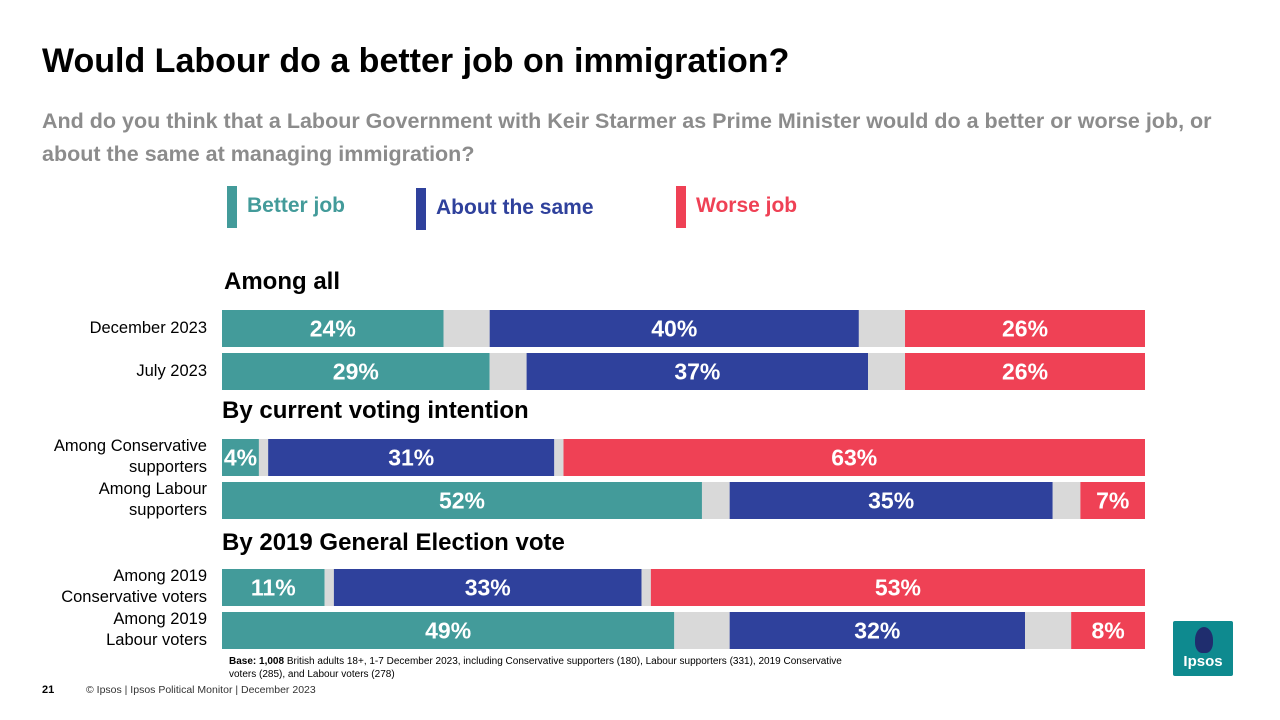  I want to click on row-label-2019-conservative-voters: Among 2019 Conservative voters, so click(107, 587).